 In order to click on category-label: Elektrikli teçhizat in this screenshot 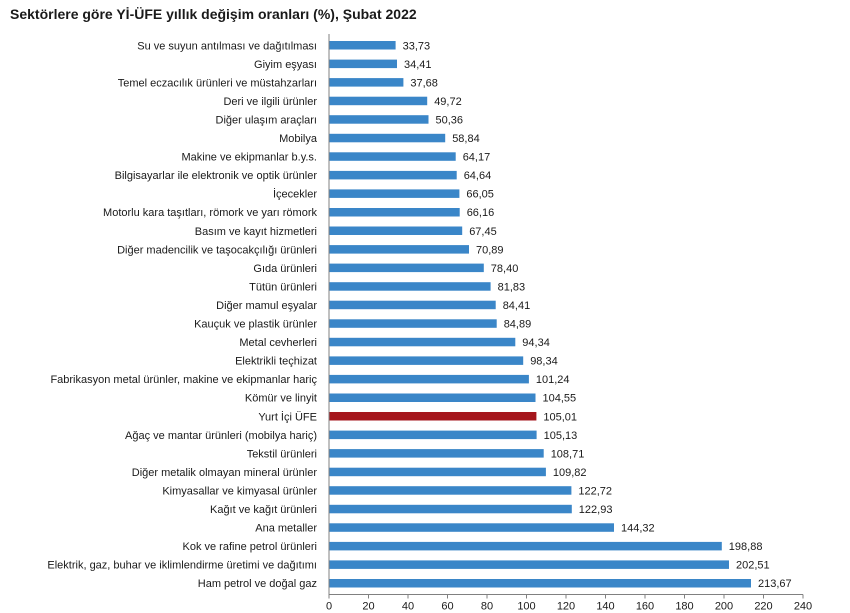, I will do `click(276, 362)`.